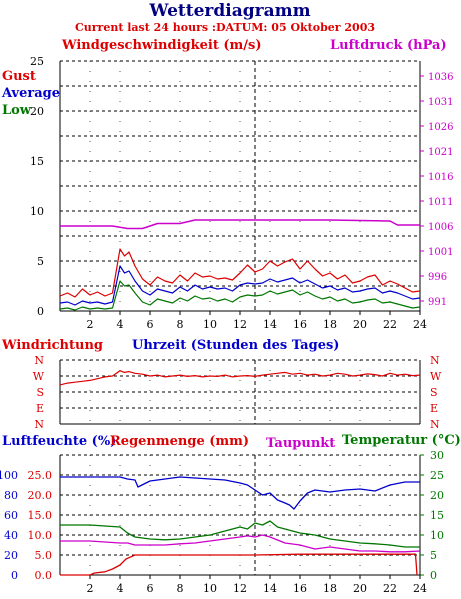 The width and height of the screenshot is (461, 599). Describe the element at coordinates (300, 443) in the screenshot. I see `dewpoint-title: Taupunkt` at that location.